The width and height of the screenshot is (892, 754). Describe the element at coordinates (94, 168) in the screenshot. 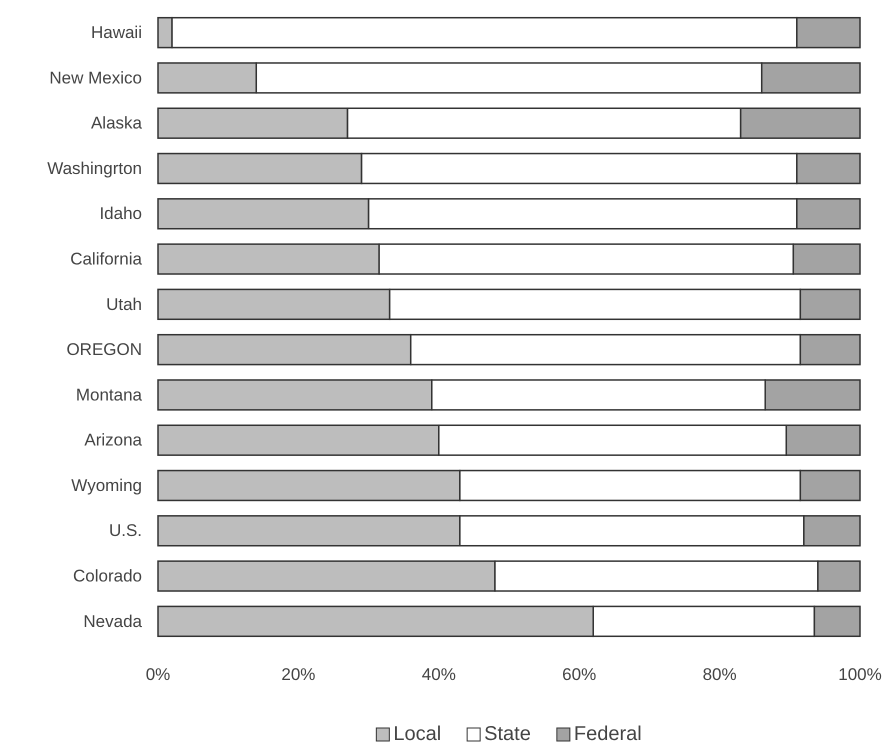

I see `y-tick-label: Washingrton` at that location.